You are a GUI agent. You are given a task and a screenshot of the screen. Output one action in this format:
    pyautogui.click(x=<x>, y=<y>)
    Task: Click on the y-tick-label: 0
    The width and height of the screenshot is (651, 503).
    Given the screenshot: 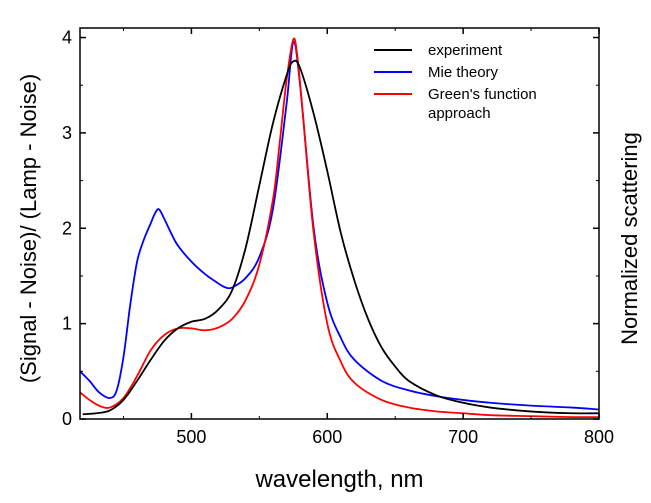 What is the action you would take?
    pyautogui.click(x=67, y=419)
    